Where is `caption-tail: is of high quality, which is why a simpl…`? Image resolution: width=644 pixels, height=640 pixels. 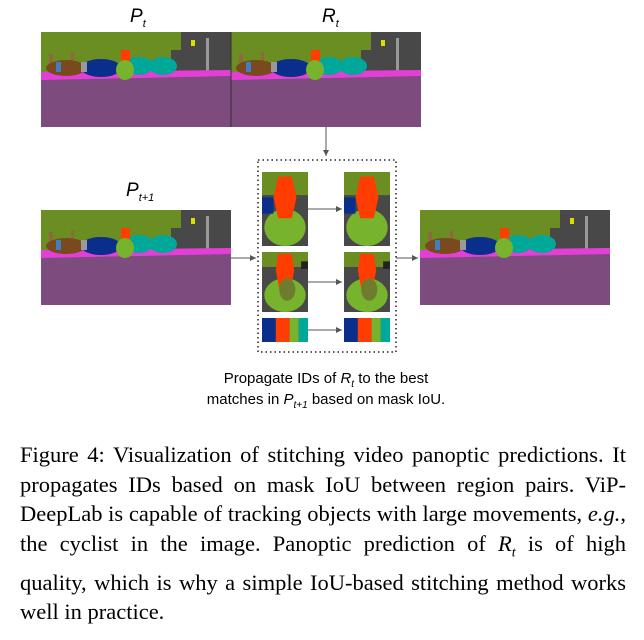
caption-tail: is of high quality, which is why a simpl… is located at coordinates (323, 577).